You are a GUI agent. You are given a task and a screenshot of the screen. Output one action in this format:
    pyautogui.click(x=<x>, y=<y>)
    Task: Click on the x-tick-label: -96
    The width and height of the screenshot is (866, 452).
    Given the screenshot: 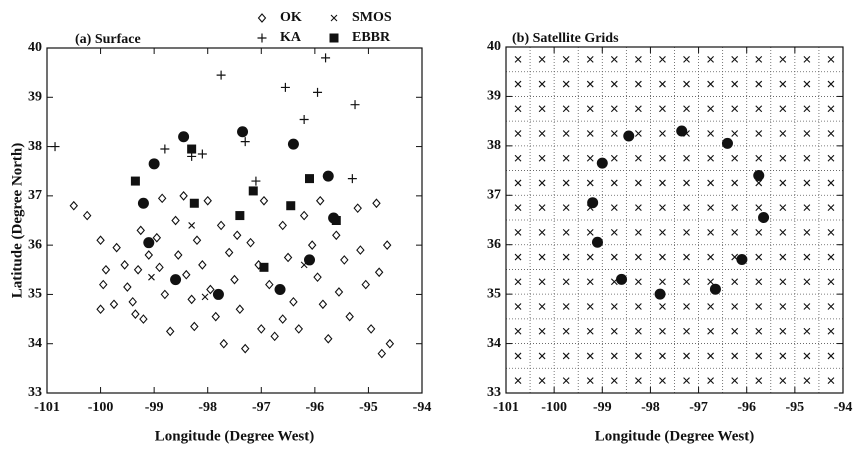 What is the action you would take?
    pyautogui.click(x=315, y=407)
    